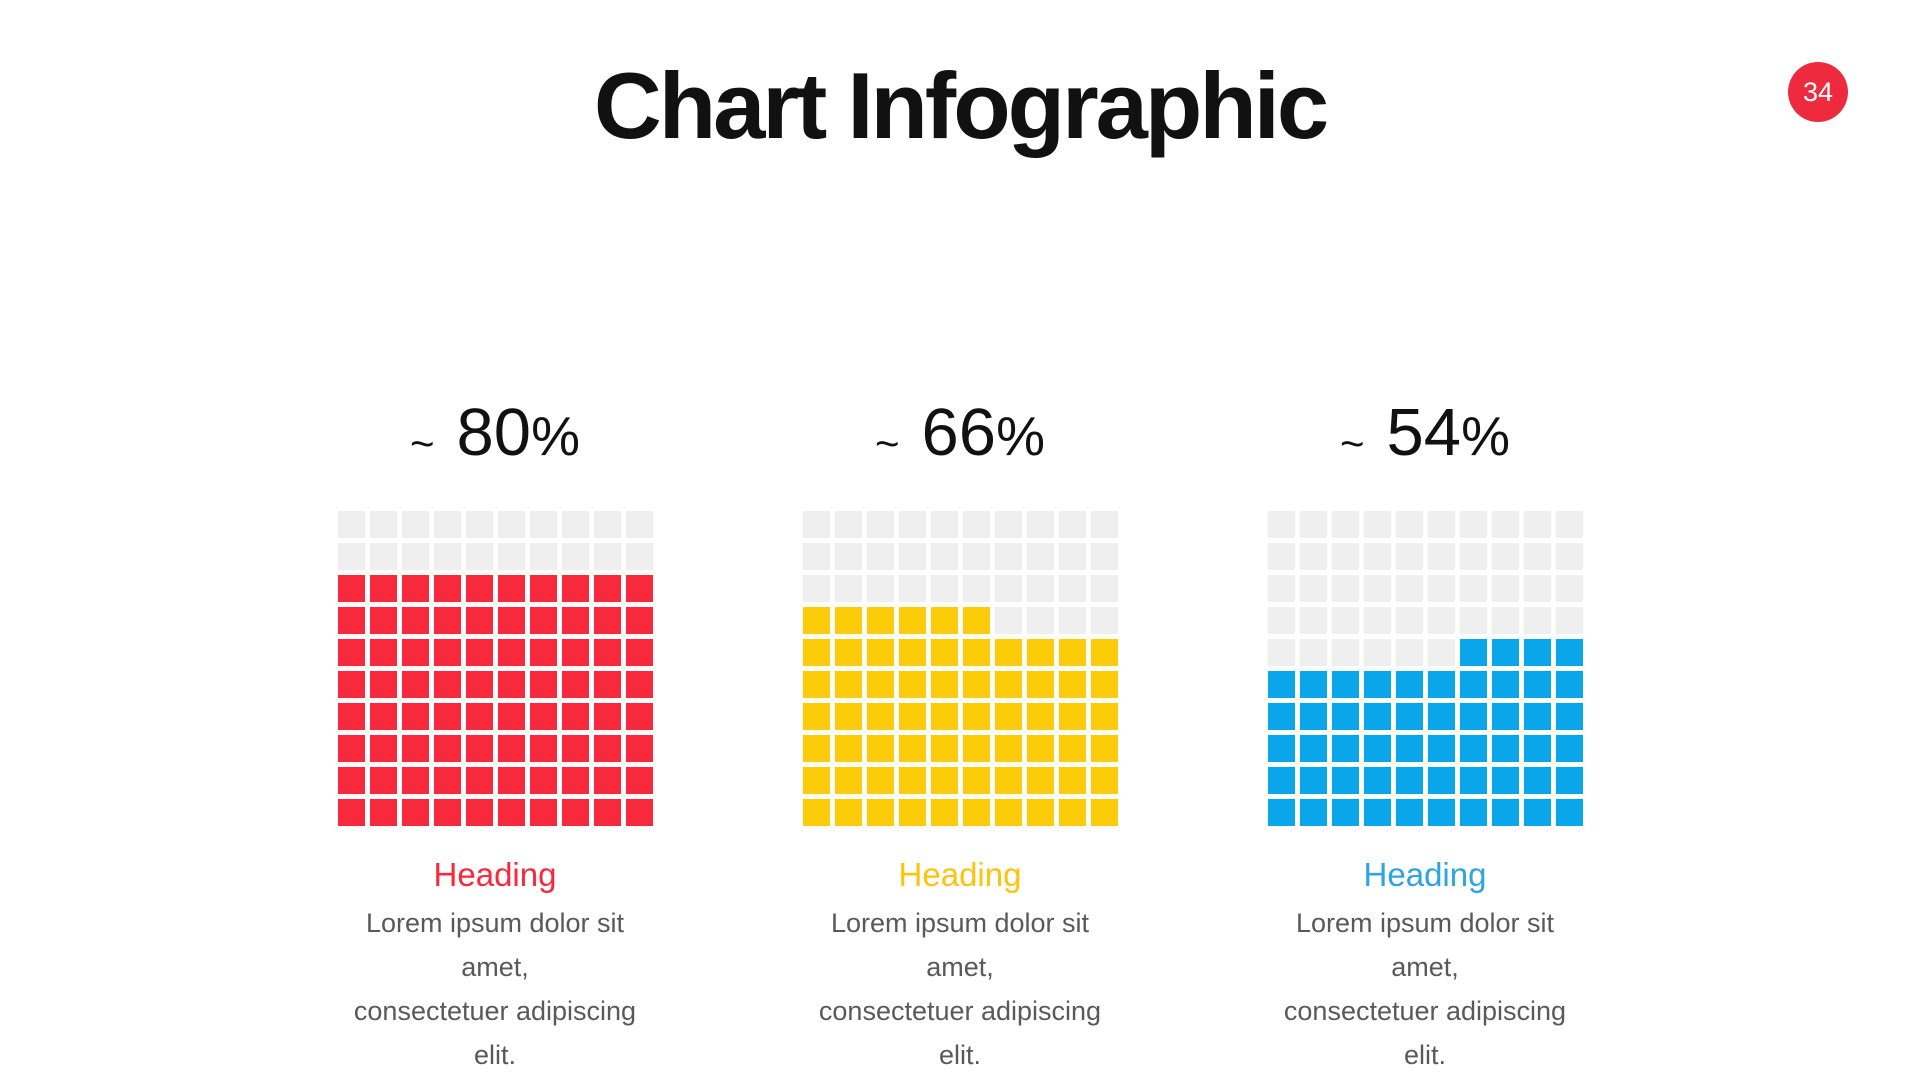 The height and width of the screenshot is (1080, 1920). I want to click on percent-sign: %, so click(1020, 436).